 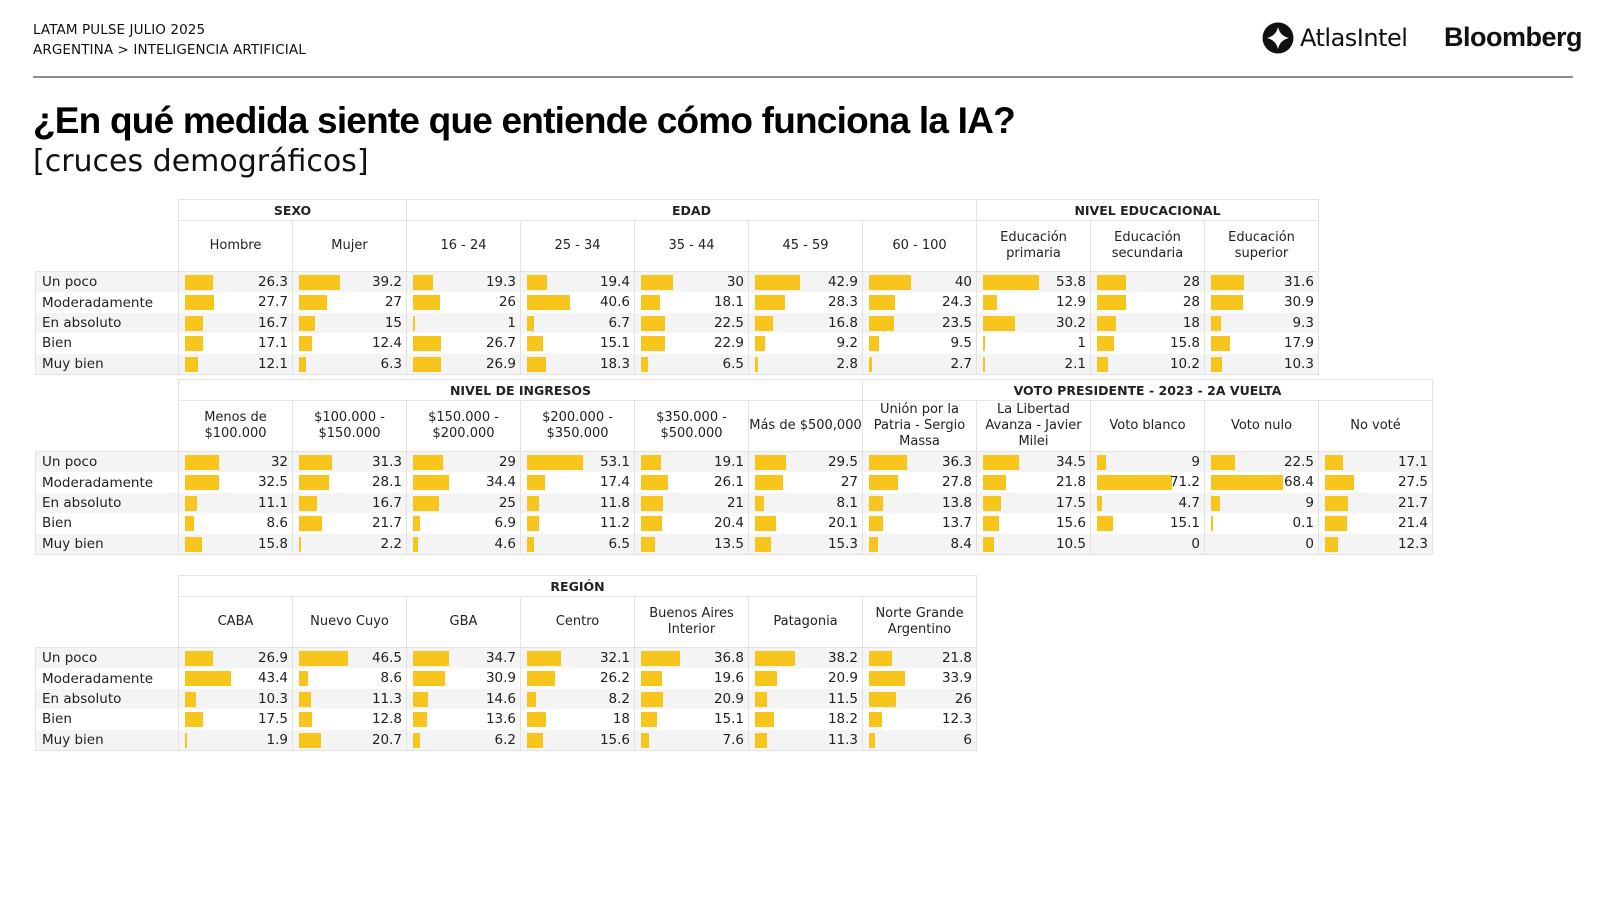 What do you see at coordinates (463, 302) in the screenshot?
I see `data-cell: 26` at bounding box center [463, 302].